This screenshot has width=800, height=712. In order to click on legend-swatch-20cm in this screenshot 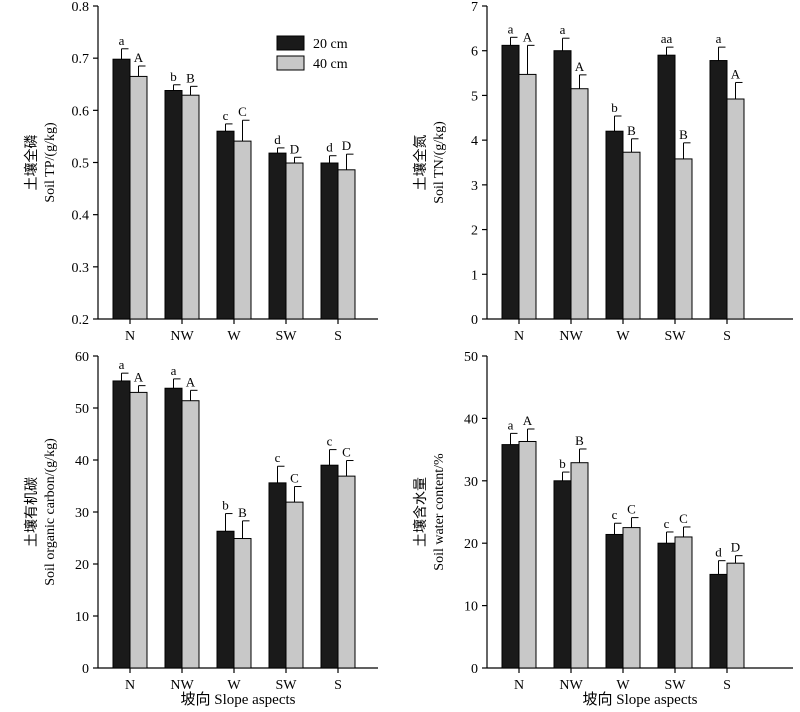, I will do `click(290, 43)`.